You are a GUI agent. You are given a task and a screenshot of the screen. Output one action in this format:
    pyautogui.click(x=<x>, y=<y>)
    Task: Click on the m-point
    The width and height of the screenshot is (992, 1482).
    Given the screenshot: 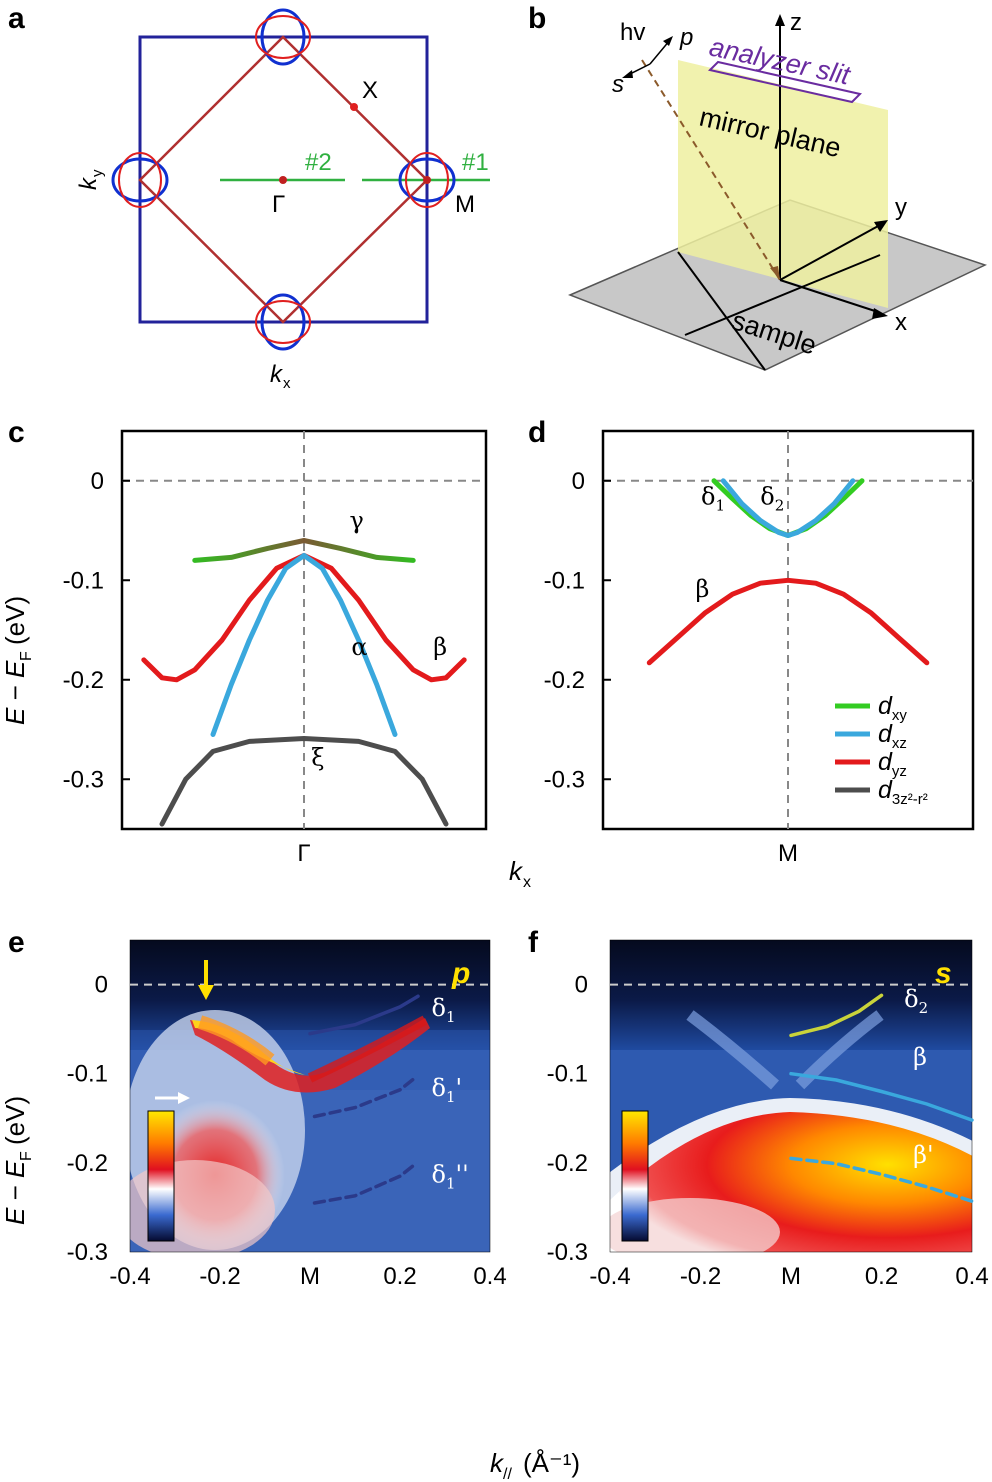 What is the action you would take?
    pyautogui.click(x=427, y=180)
    